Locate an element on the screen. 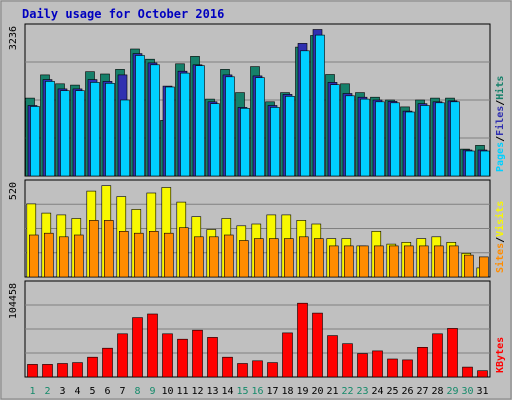 The image size is (512, 400). x-label-day-31: 31 is located at coordinates (482, 391).